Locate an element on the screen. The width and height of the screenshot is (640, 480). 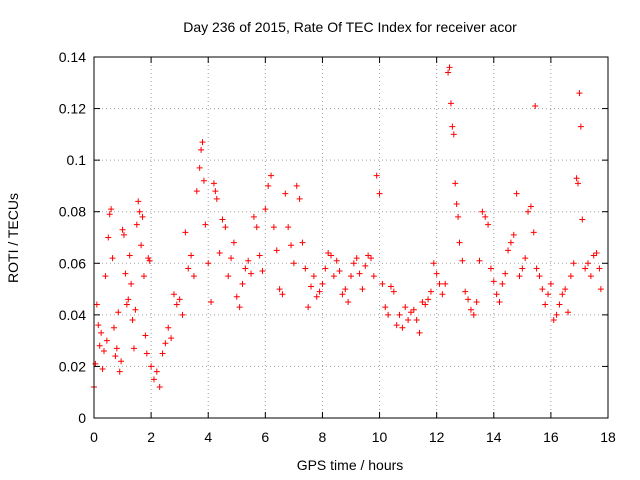
x-tick-label: 14 is located at coordinates (494, 437).